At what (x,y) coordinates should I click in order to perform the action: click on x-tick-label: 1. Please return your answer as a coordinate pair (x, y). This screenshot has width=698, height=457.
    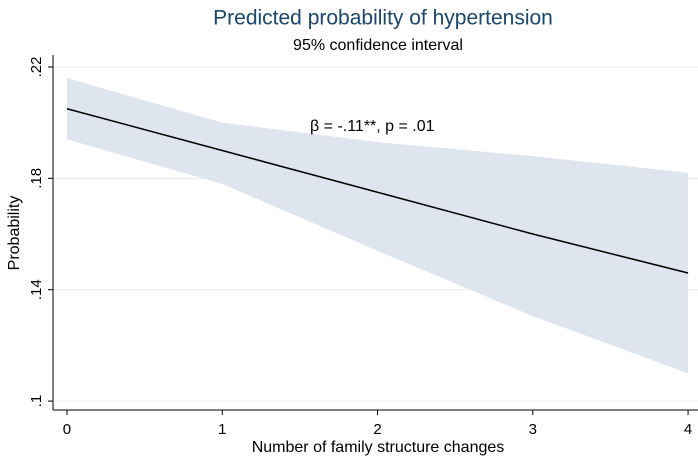
    Looking at the image, I should click on (222, 429).